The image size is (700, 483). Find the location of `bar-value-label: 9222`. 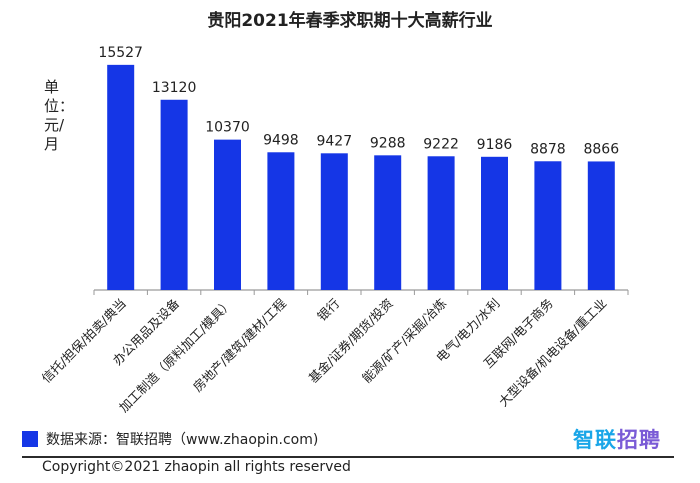

bar-value-label: 9222 is located at coordinates (441, 144).